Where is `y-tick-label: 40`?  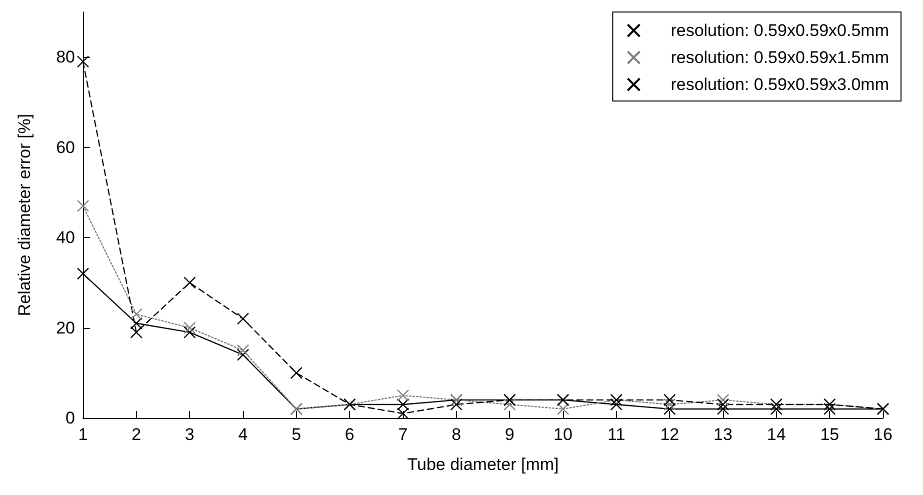
y-tick-label: 40 is located at coordinates (65, 238).